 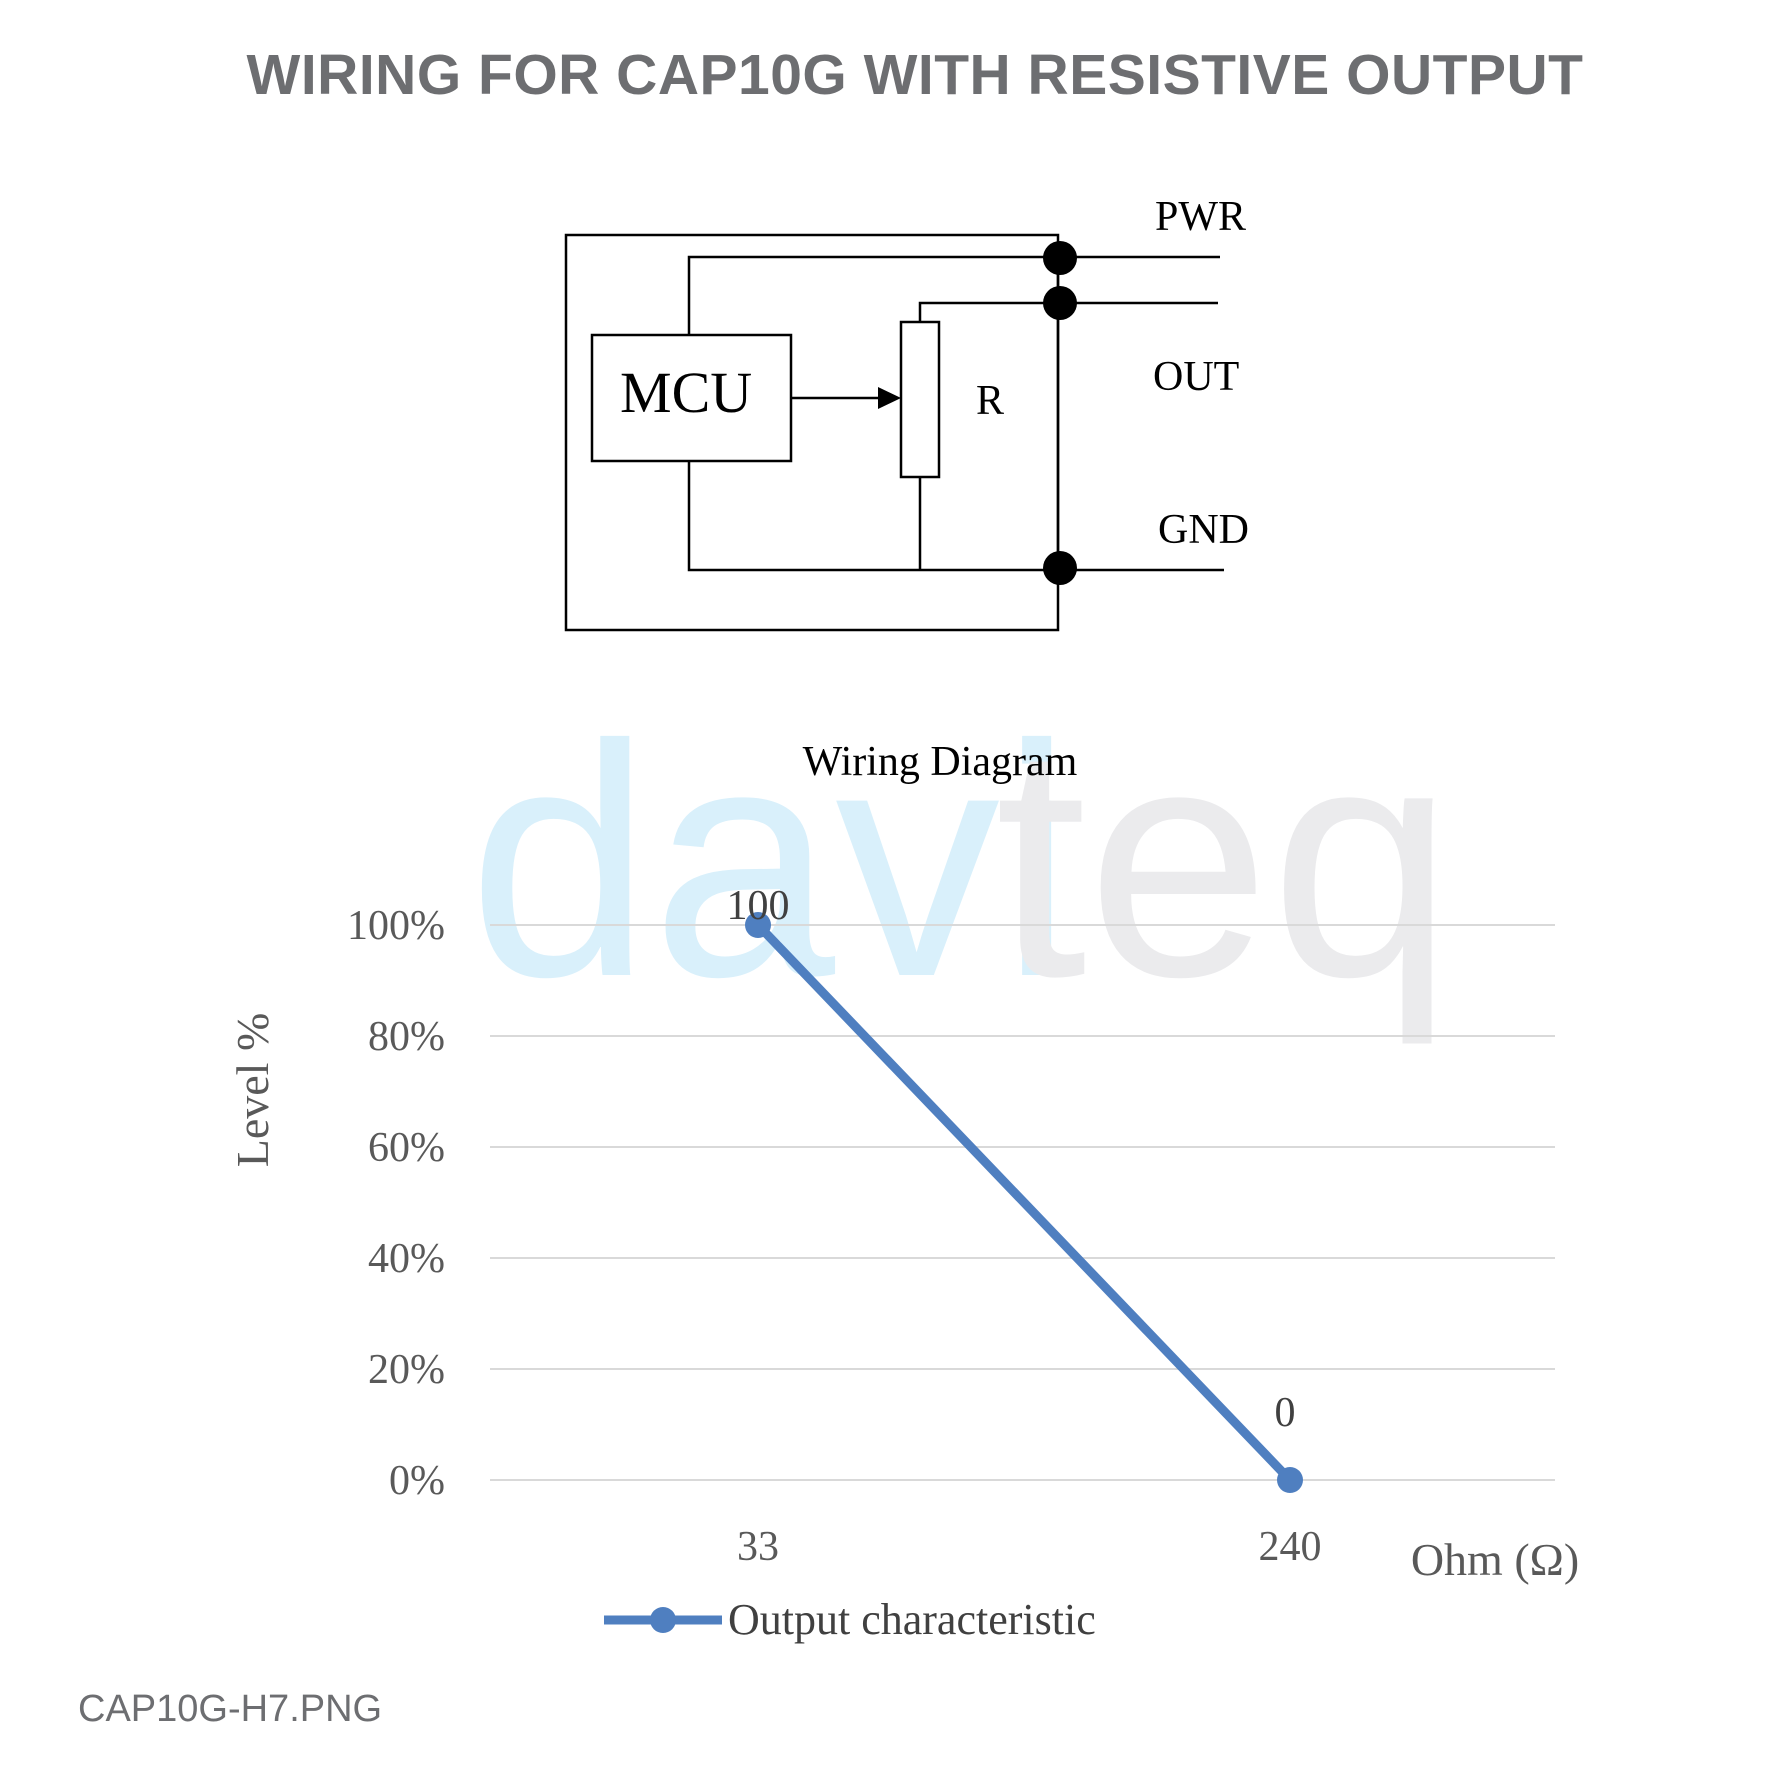 I want to click on series-line, so click(x=1024, y=1202).